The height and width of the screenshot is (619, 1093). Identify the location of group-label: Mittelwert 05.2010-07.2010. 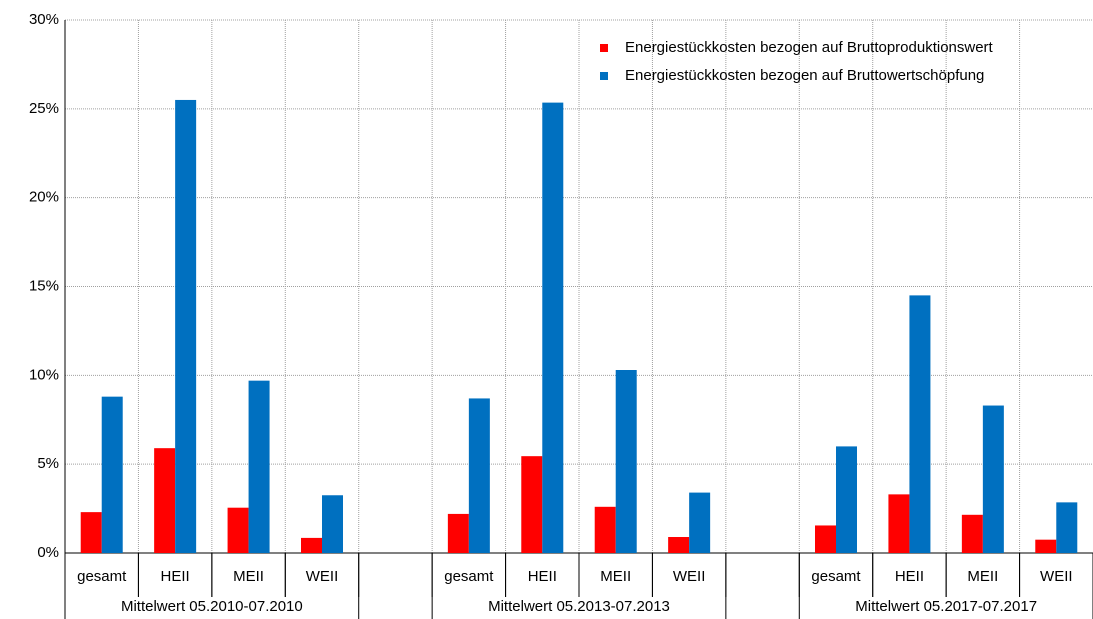
(212, 606).